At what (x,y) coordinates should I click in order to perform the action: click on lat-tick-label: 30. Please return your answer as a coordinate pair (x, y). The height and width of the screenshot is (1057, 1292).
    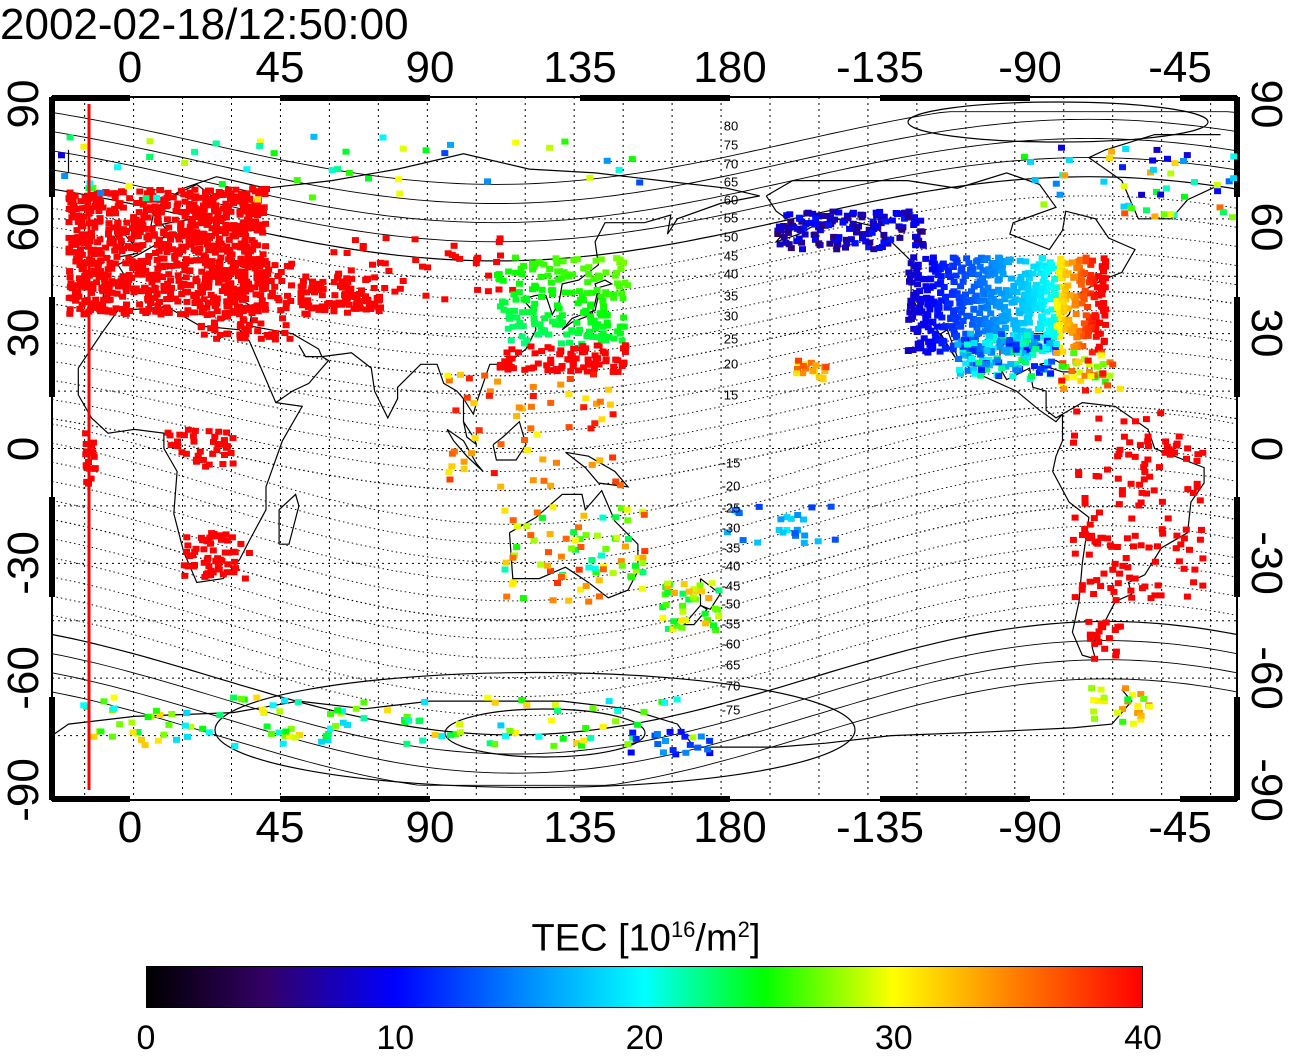
    Looking at the image, I should click on (24, 333).